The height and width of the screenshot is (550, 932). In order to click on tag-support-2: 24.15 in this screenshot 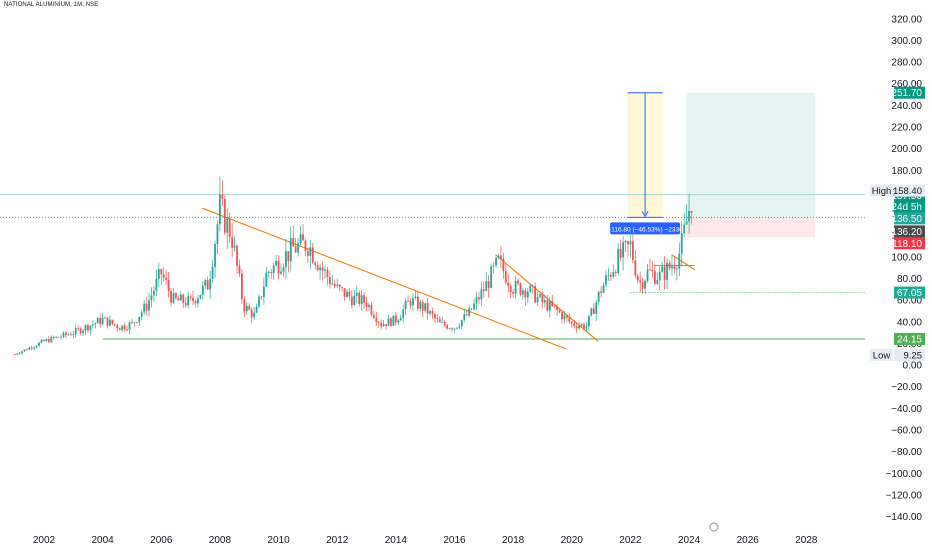, I will do `click(909, 339)`.